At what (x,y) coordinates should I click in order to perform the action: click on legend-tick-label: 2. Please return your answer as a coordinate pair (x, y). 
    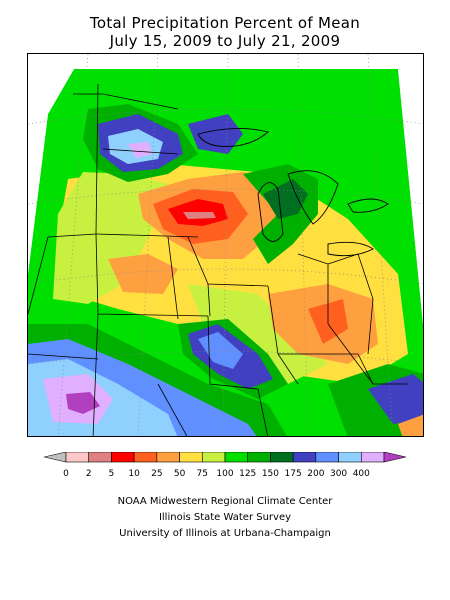
    Looking at the image, I should click on (89, 473).